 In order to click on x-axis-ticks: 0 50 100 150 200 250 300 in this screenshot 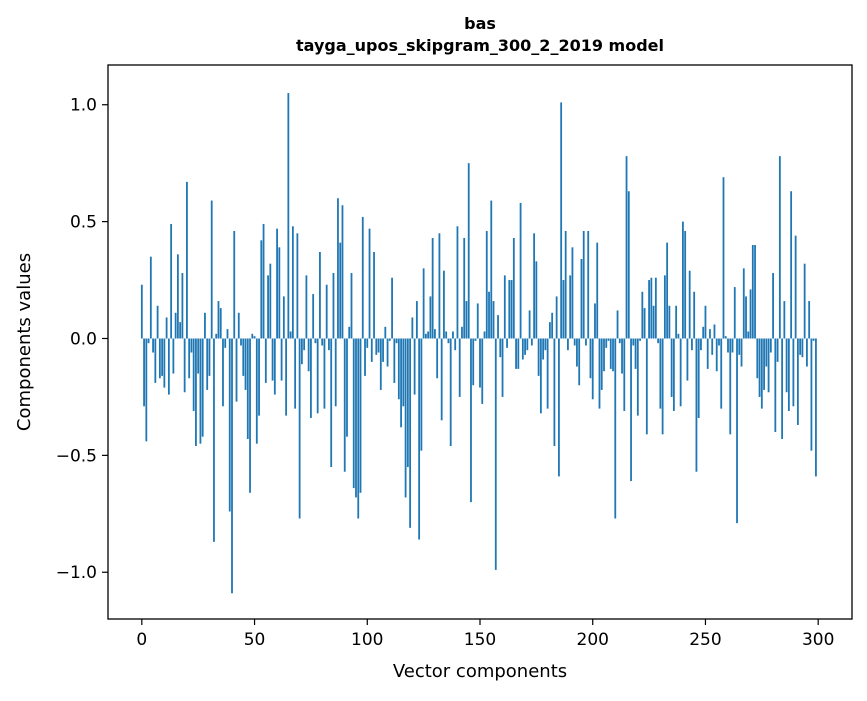, I will do `click(485, 634)`.